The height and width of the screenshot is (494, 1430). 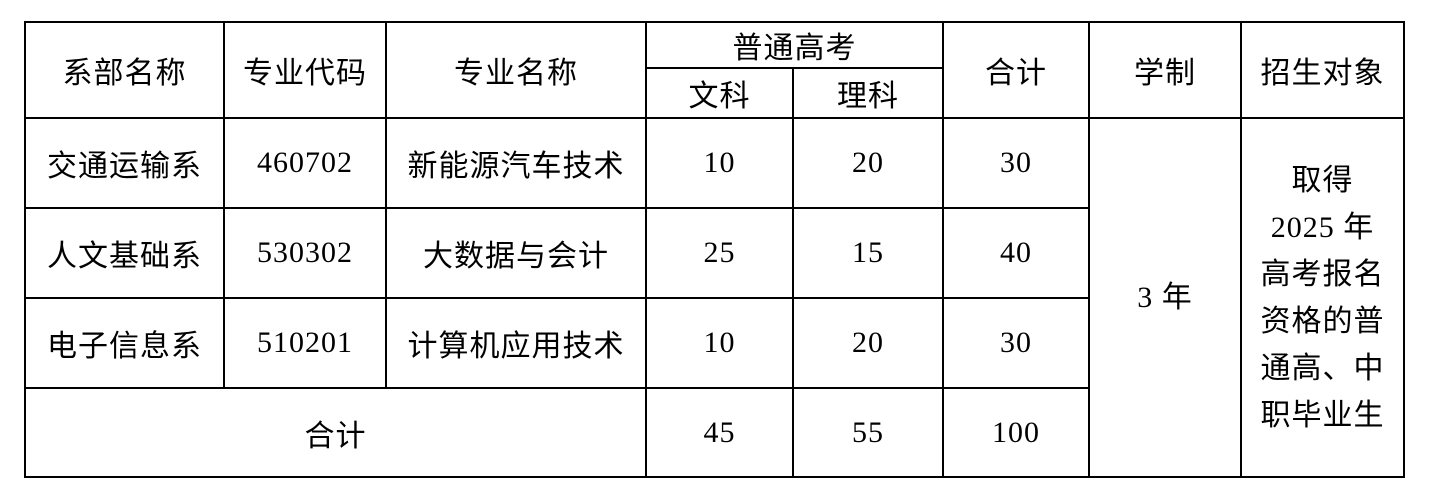 I want to click on header-gaokao-group: 普通高考, so click(x=794, y=45).